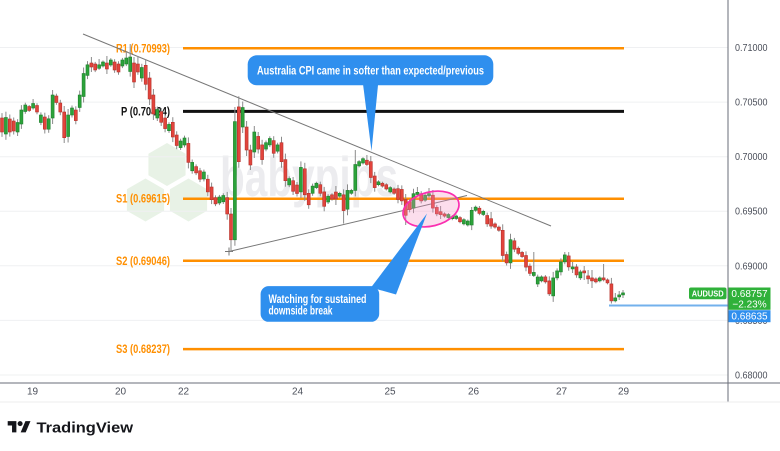  Describe the element at coordinates (318, 300) in the screenshot. I see `svg-text: Watching for sustained` at that location.